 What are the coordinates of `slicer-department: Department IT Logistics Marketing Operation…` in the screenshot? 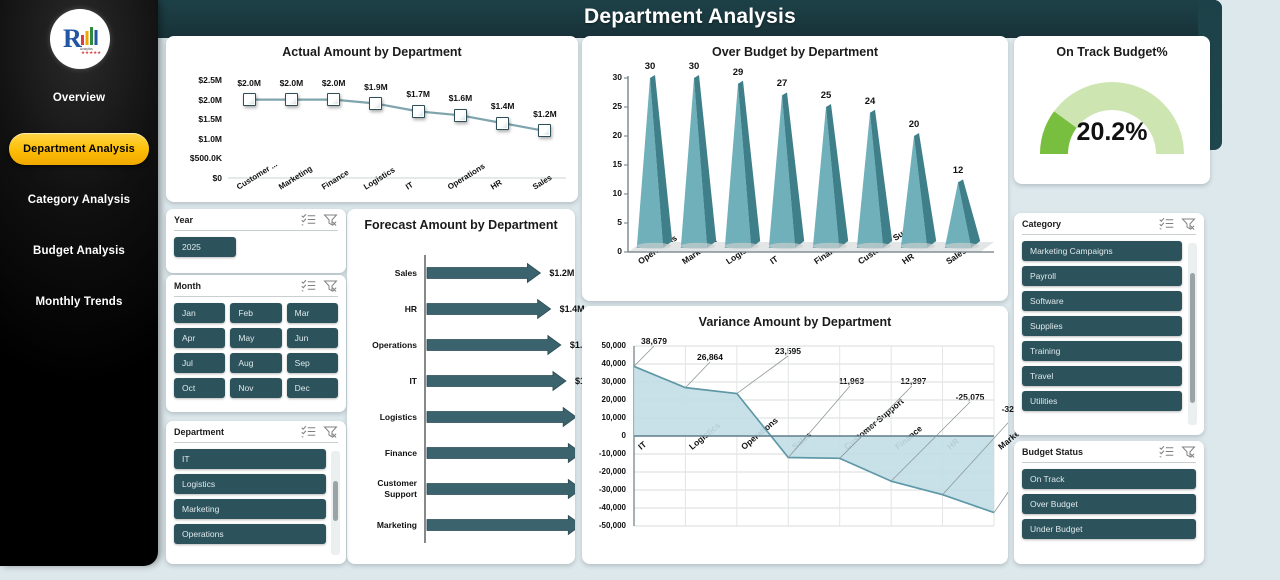 It's located at (256, 492).